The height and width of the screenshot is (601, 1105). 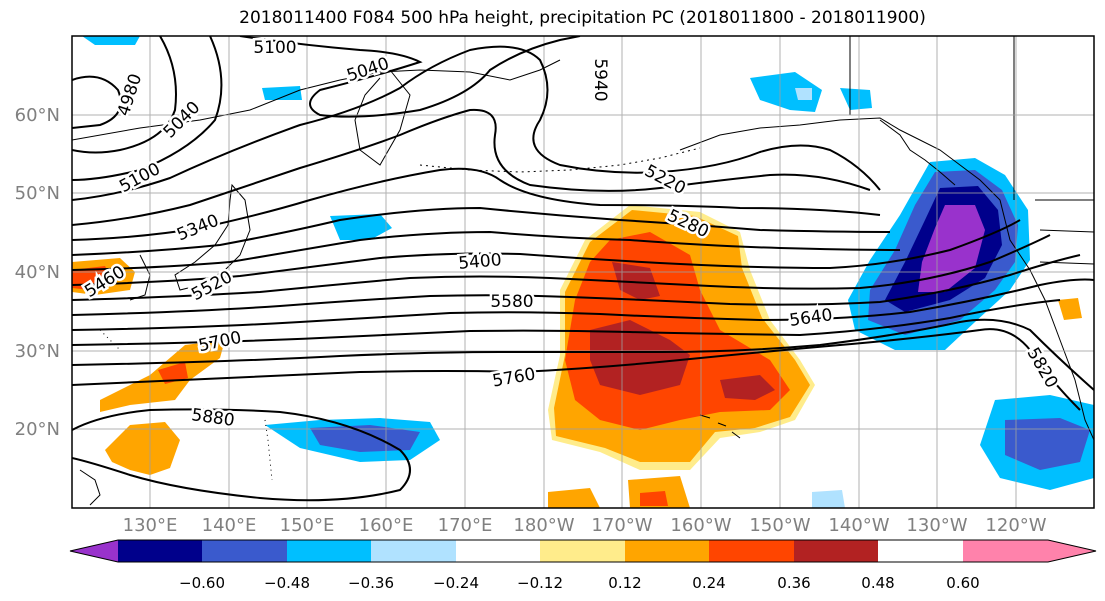 What do you see at coordinates (37, 351) in the screenshot?
I see `lat-label: 30°N` at bounding box center [37, 351].